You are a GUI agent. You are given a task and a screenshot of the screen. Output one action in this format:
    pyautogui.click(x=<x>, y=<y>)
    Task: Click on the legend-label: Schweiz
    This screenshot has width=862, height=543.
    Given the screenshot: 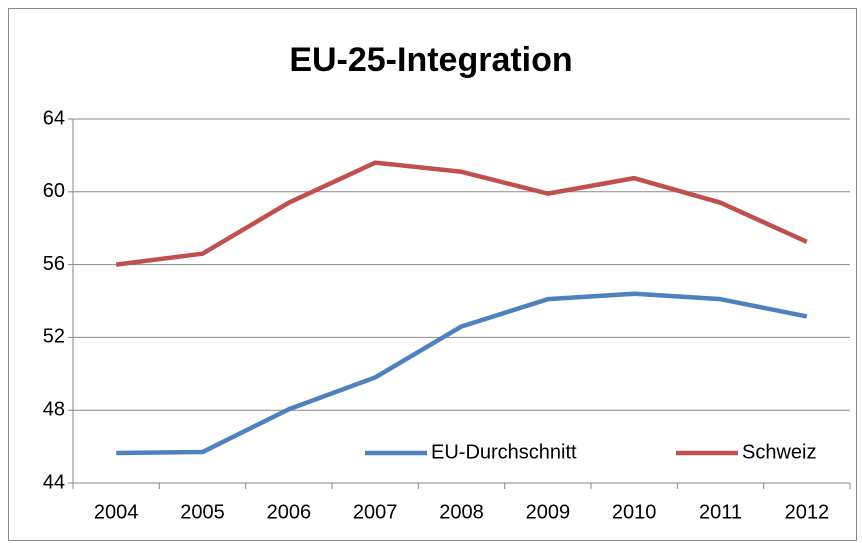 What is the action you would take?
    pyautogui.click(x=779, y=452)
    